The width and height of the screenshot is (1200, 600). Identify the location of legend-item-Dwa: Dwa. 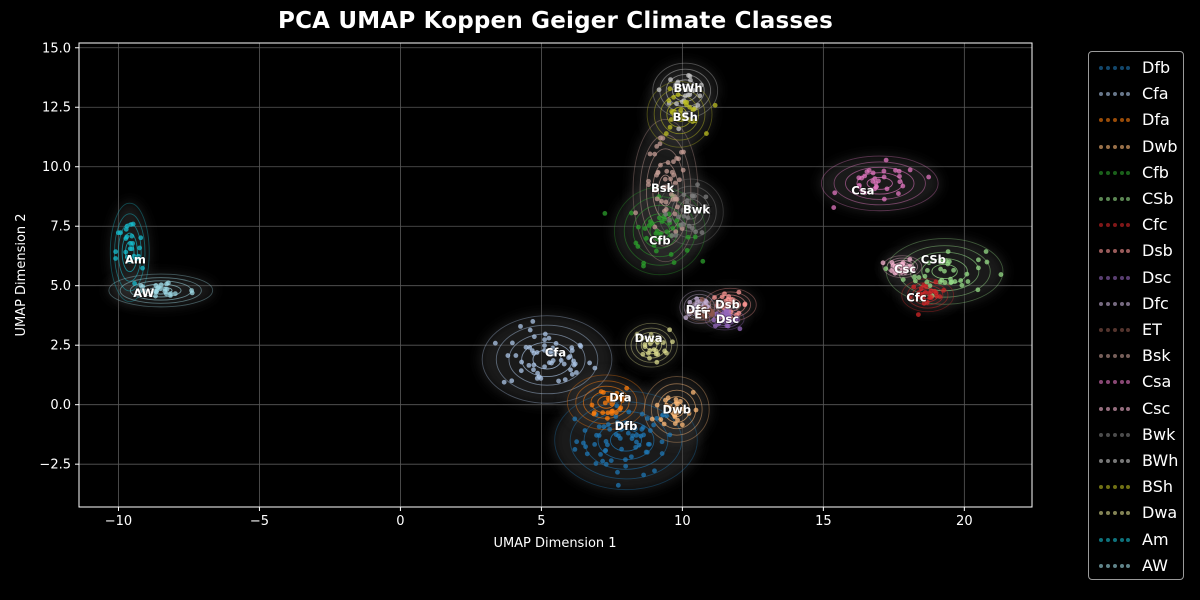
(1137, 512).